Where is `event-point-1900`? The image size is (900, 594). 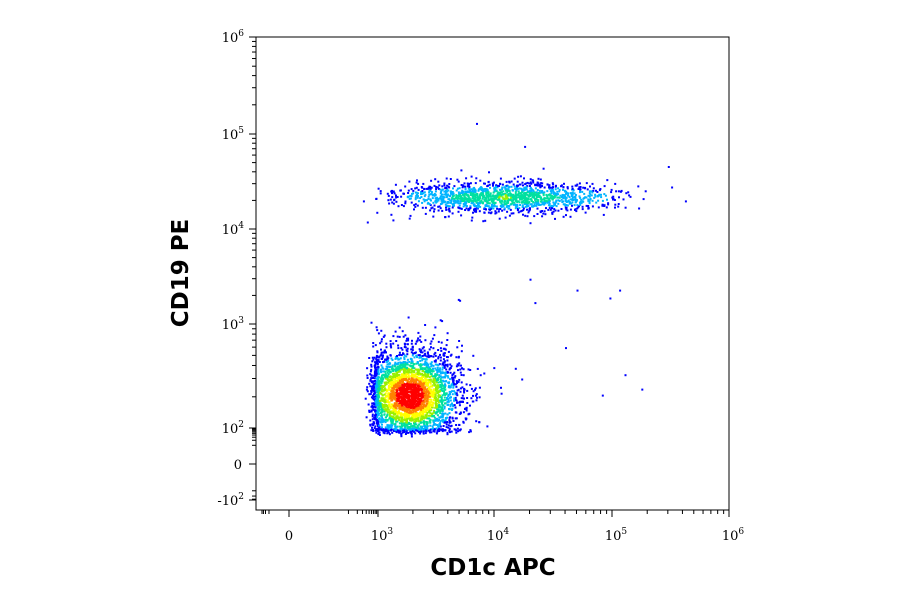
event-point-1900 is located at coordinates (397, 386).